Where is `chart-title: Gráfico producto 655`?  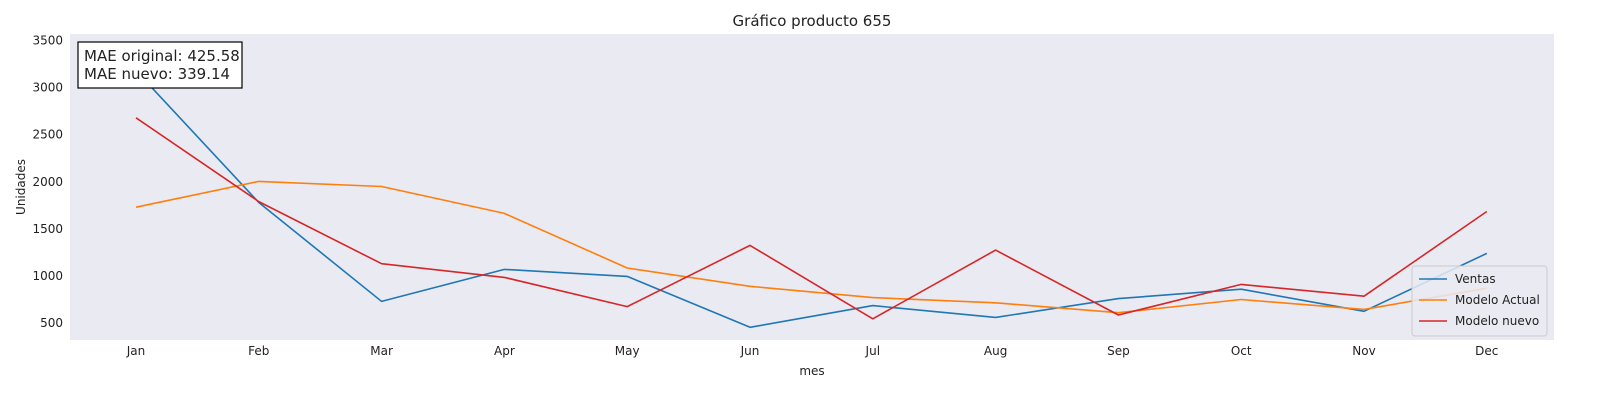
chart-title: Gráfico producto 655 is located at coordinates (812, 21).